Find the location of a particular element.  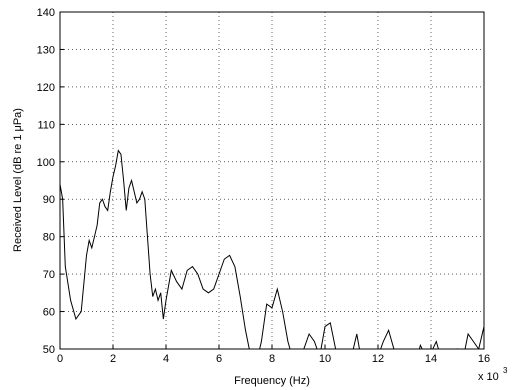

x-tick-label: 10 is located at coordinates (325, 359).